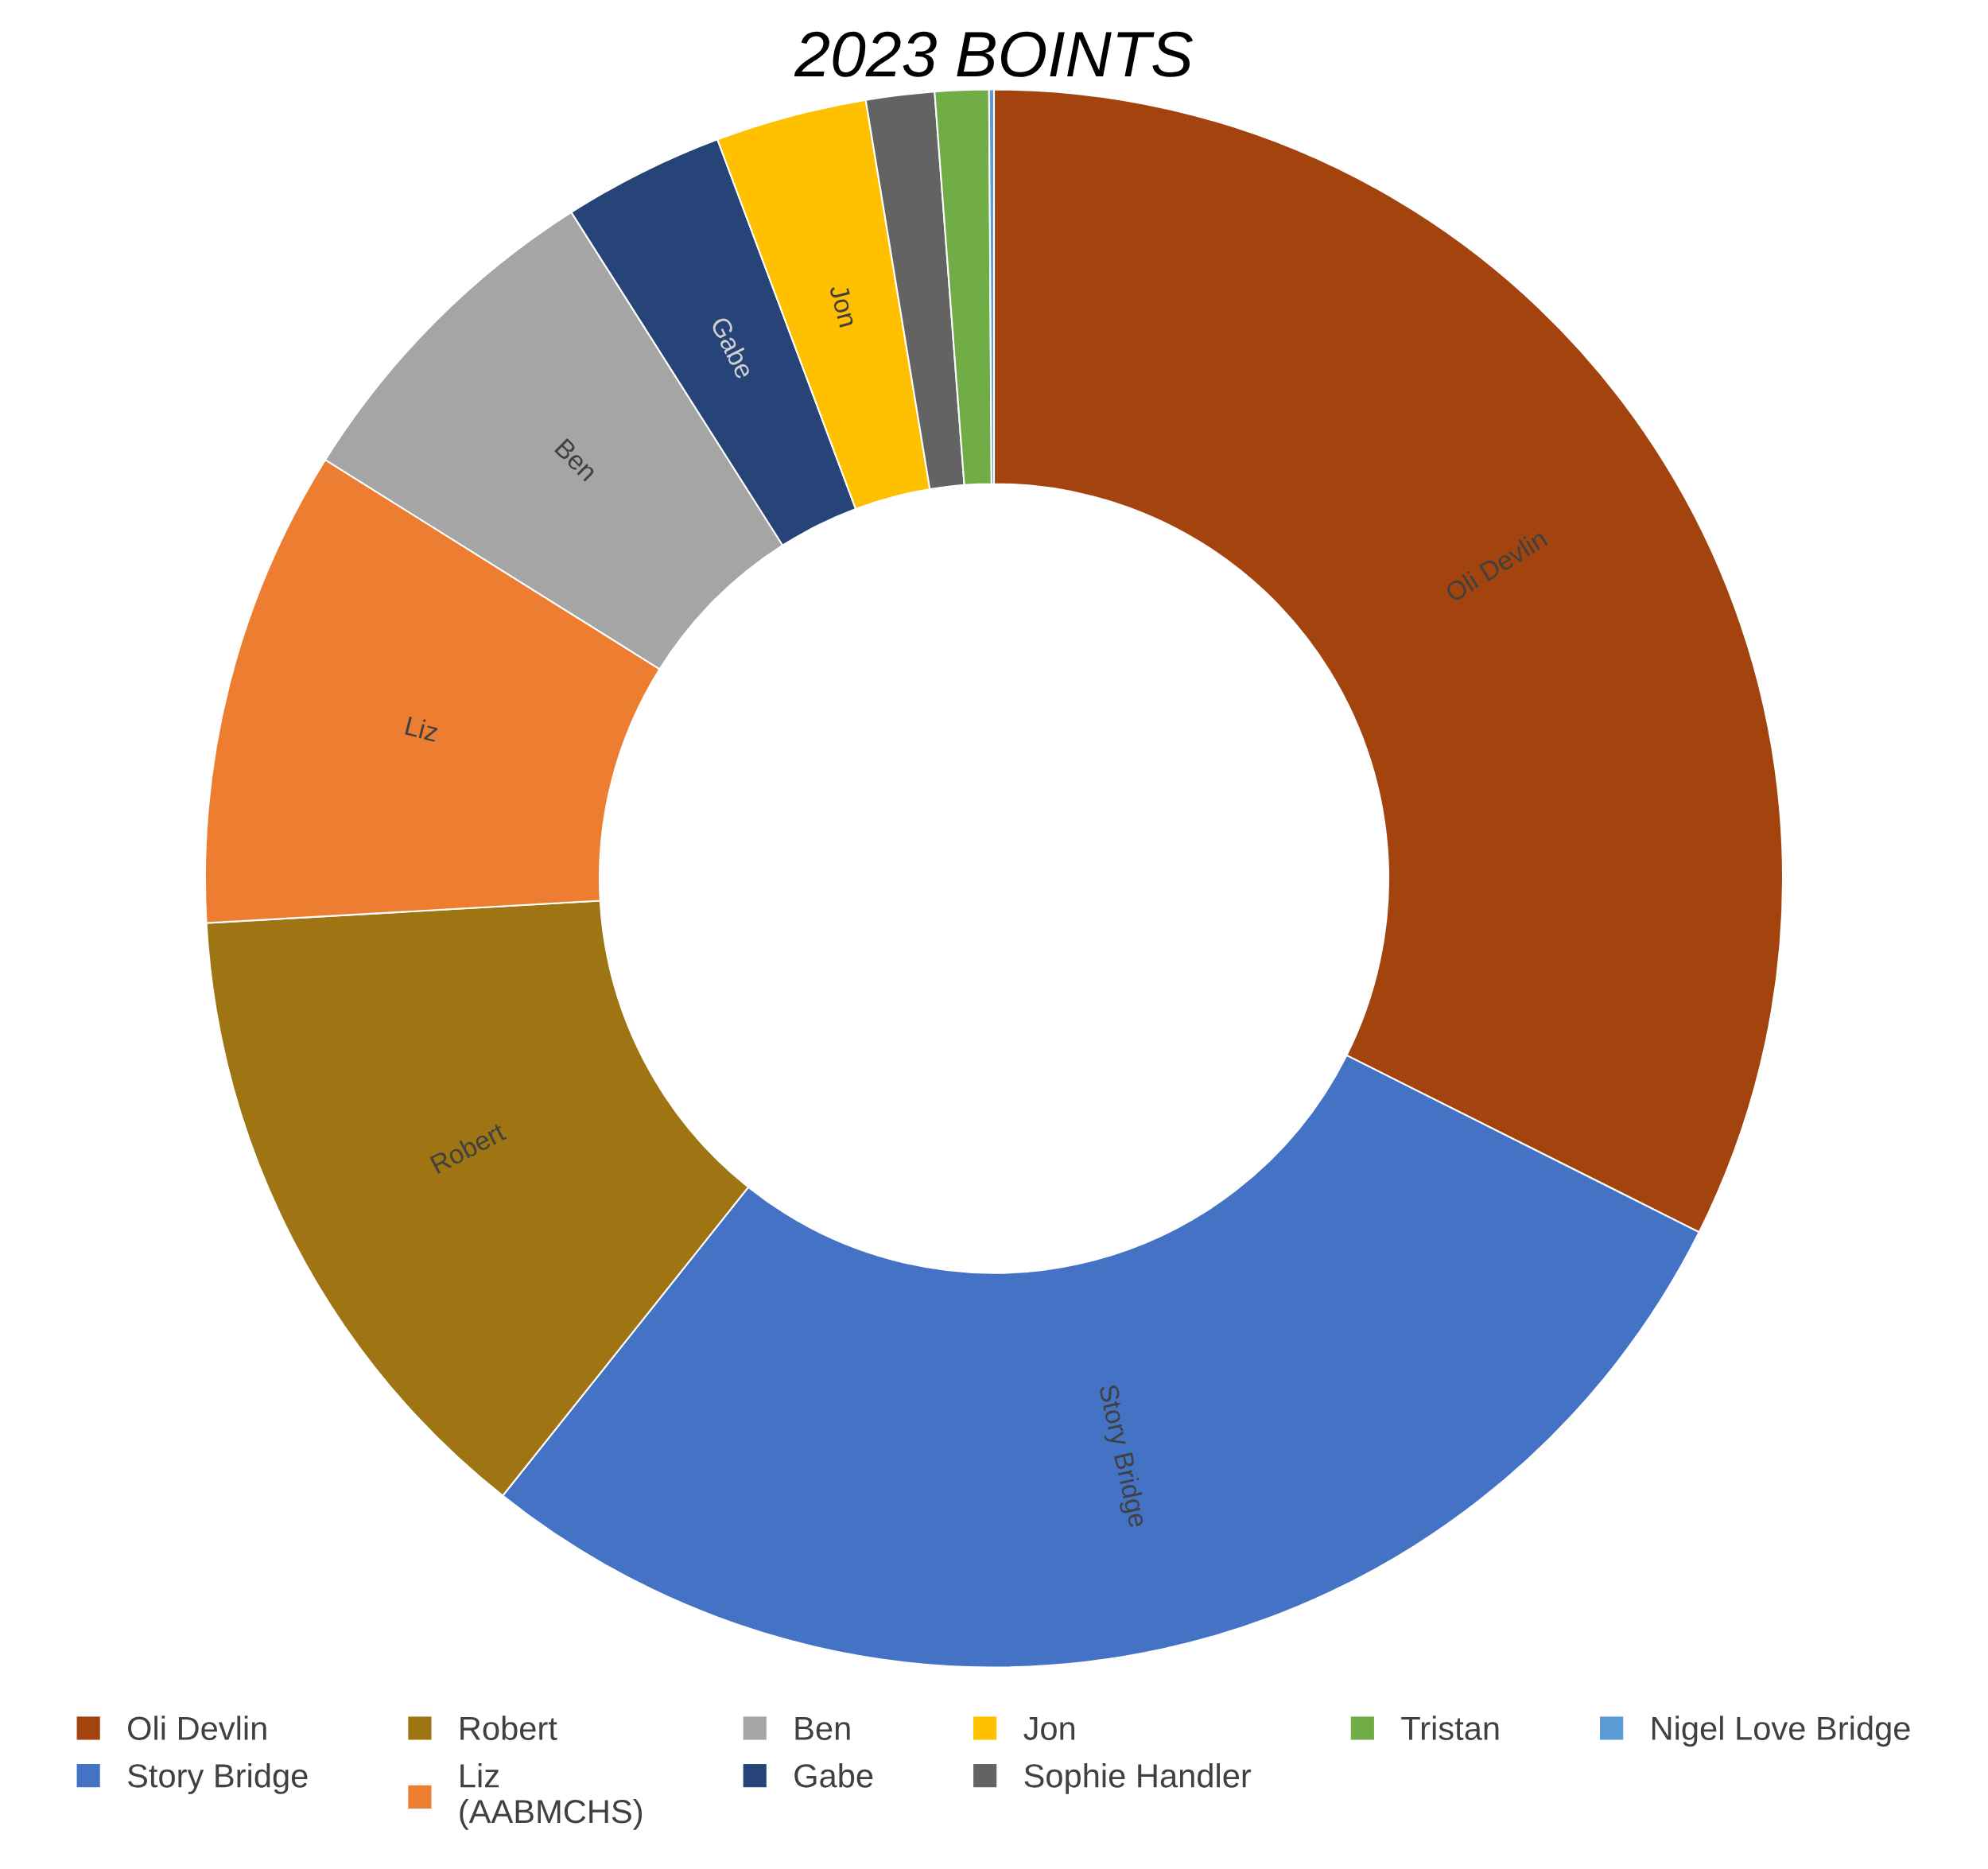  I want to click on legend-label: Sophie Handler, so click(1138, 1778).